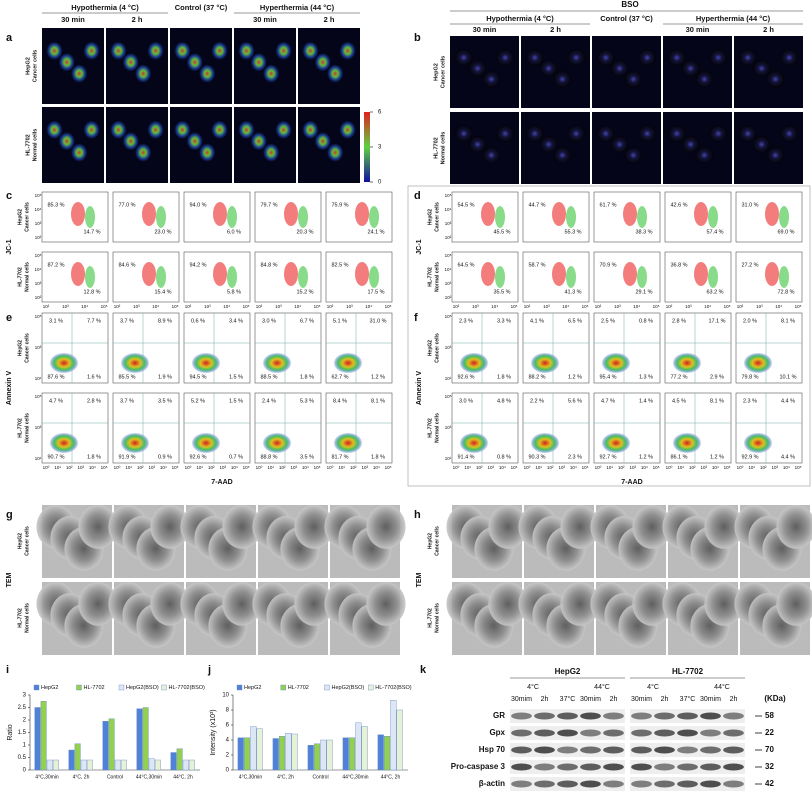  Describe the element at coordinates (631, 482) in the screenshot. I see `axis-label: 7-AAD` at that location.